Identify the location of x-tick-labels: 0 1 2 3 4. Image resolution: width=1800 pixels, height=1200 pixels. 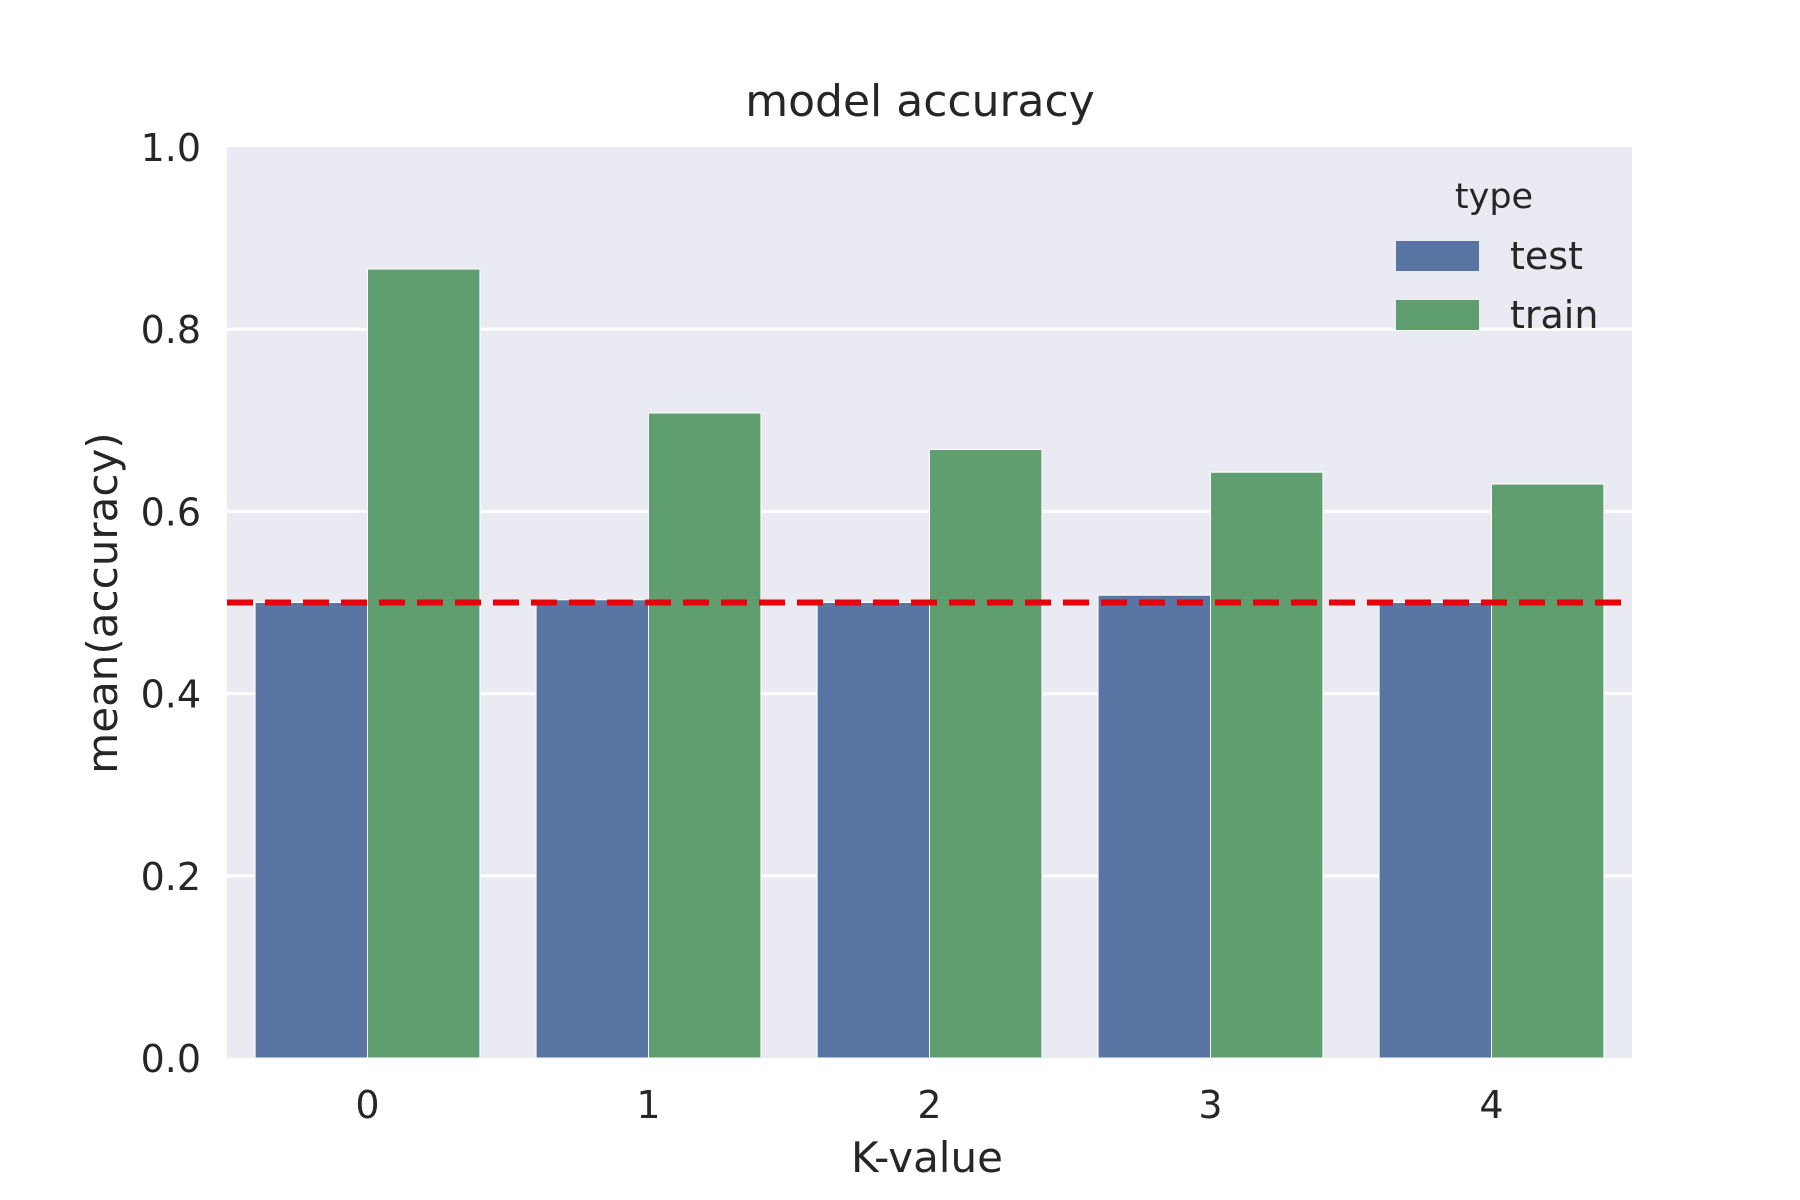
(929, 1105).